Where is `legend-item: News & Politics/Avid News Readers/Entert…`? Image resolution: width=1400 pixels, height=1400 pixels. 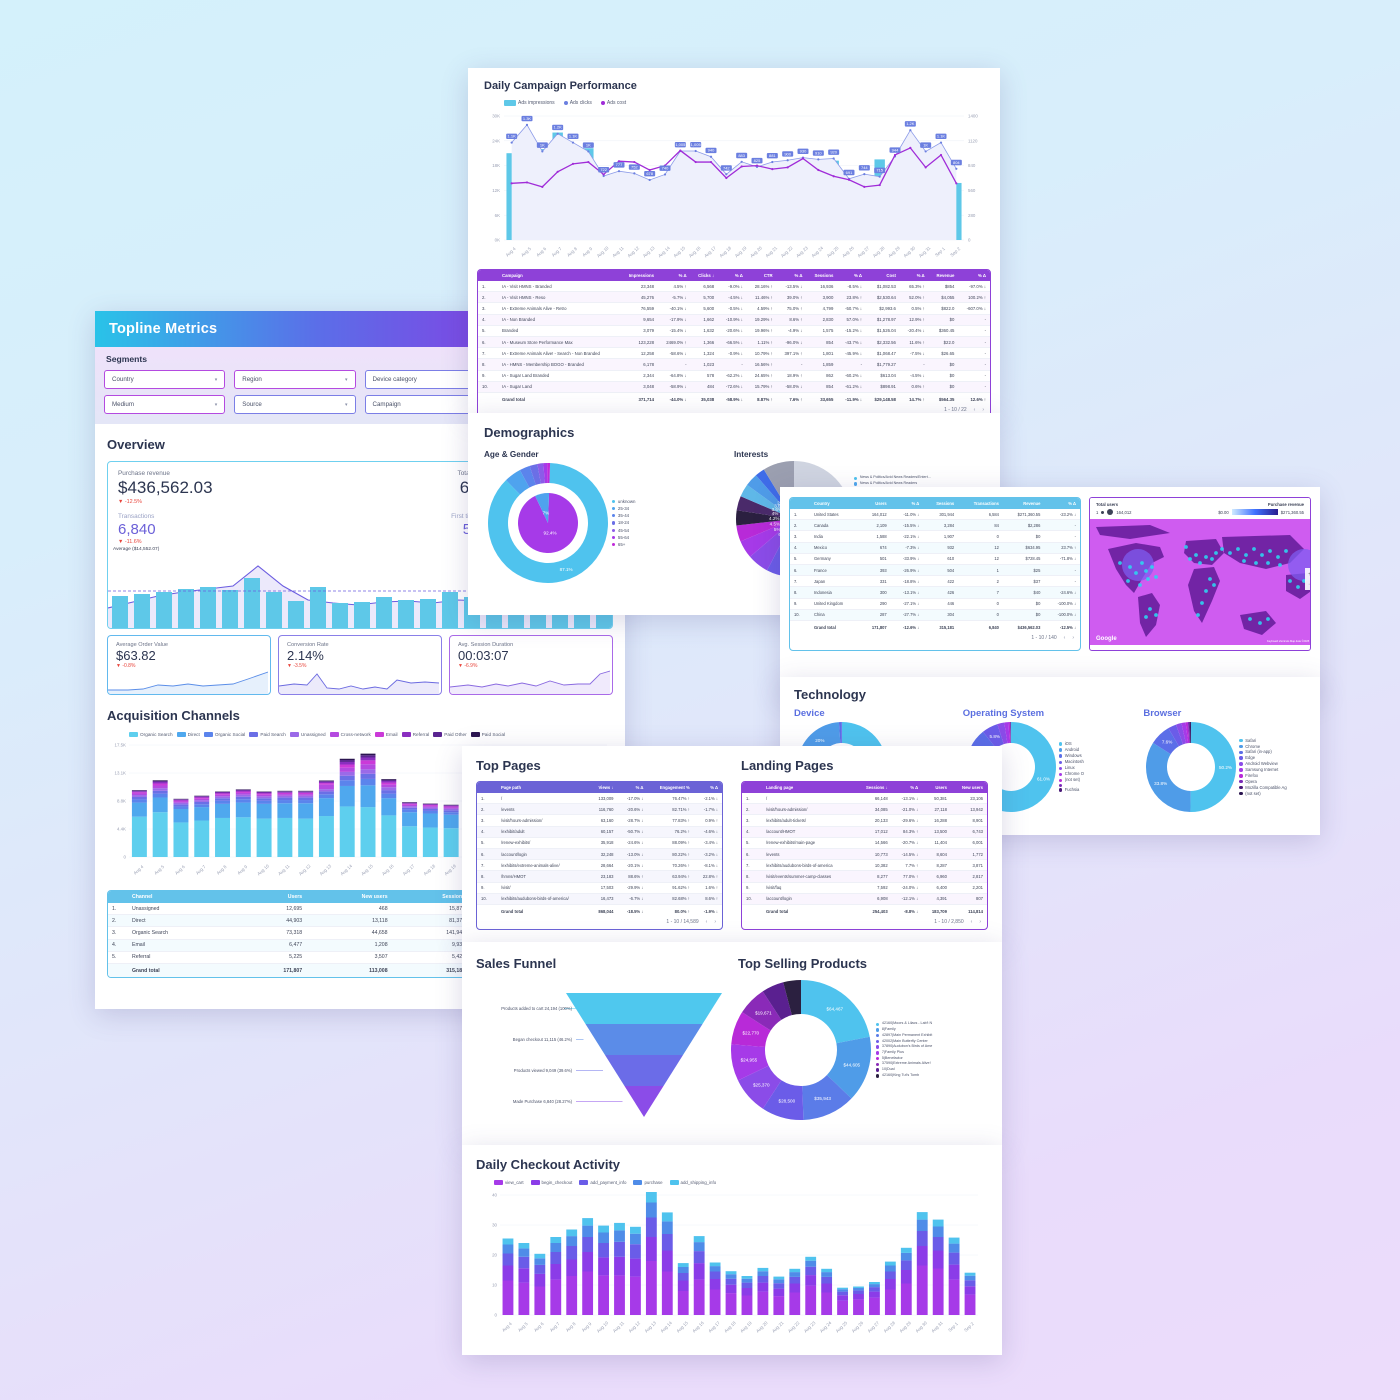
legend-item: News & Politics/Avid News Readers/Entert… is located at coordinates (894, 478).